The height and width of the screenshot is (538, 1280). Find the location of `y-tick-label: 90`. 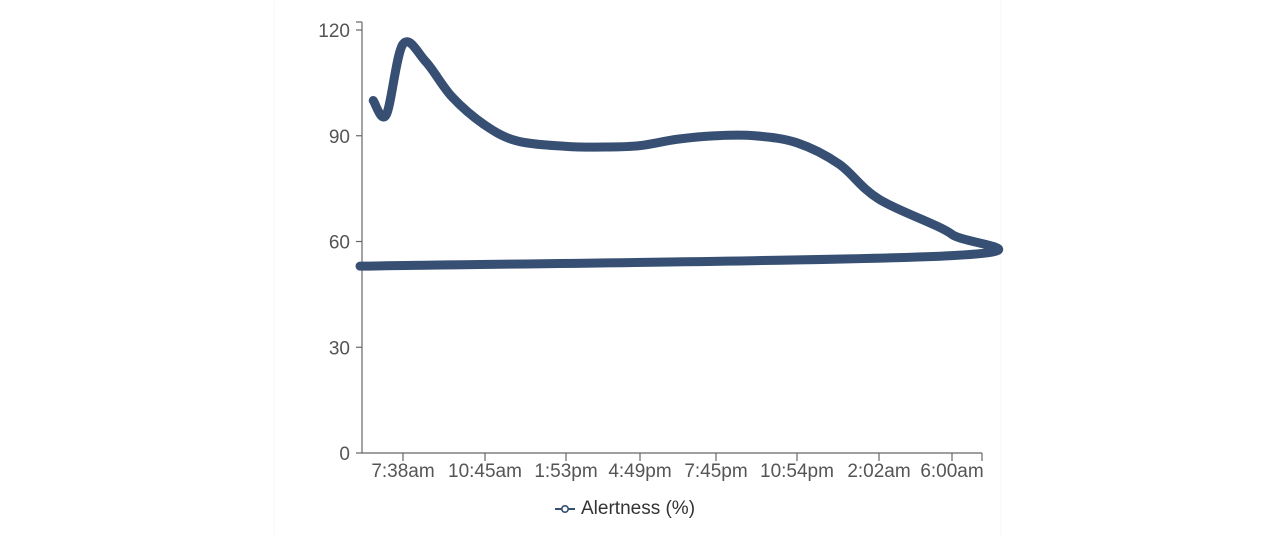

y-tick-label: 90 is located at coordinates (339, 137).